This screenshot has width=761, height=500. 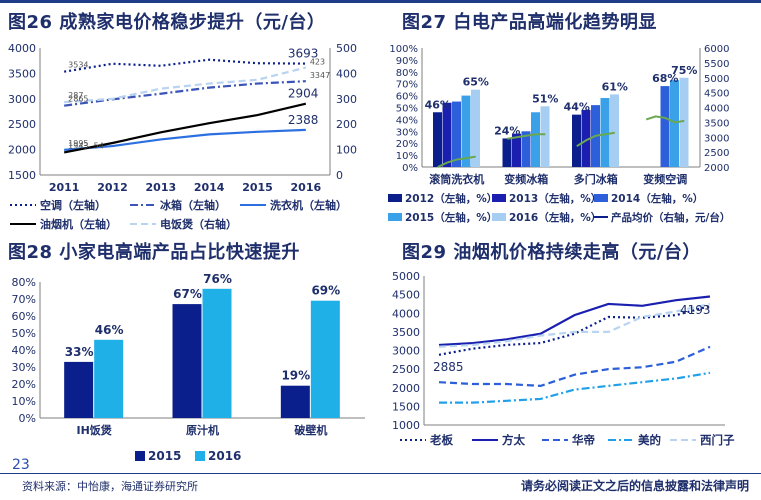 What do you see at coordinates (346, 99) in the screenshot?
I see `y-tick-label-right: 300` at bounding box center [346, 99].